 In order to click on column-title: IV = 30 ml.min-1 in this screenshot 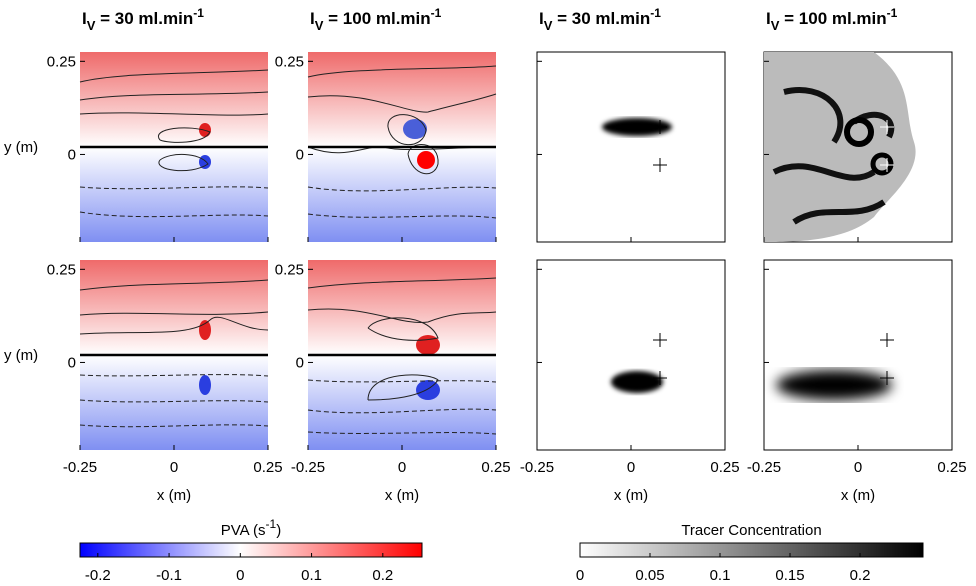, I will do `click(143, 19)`.